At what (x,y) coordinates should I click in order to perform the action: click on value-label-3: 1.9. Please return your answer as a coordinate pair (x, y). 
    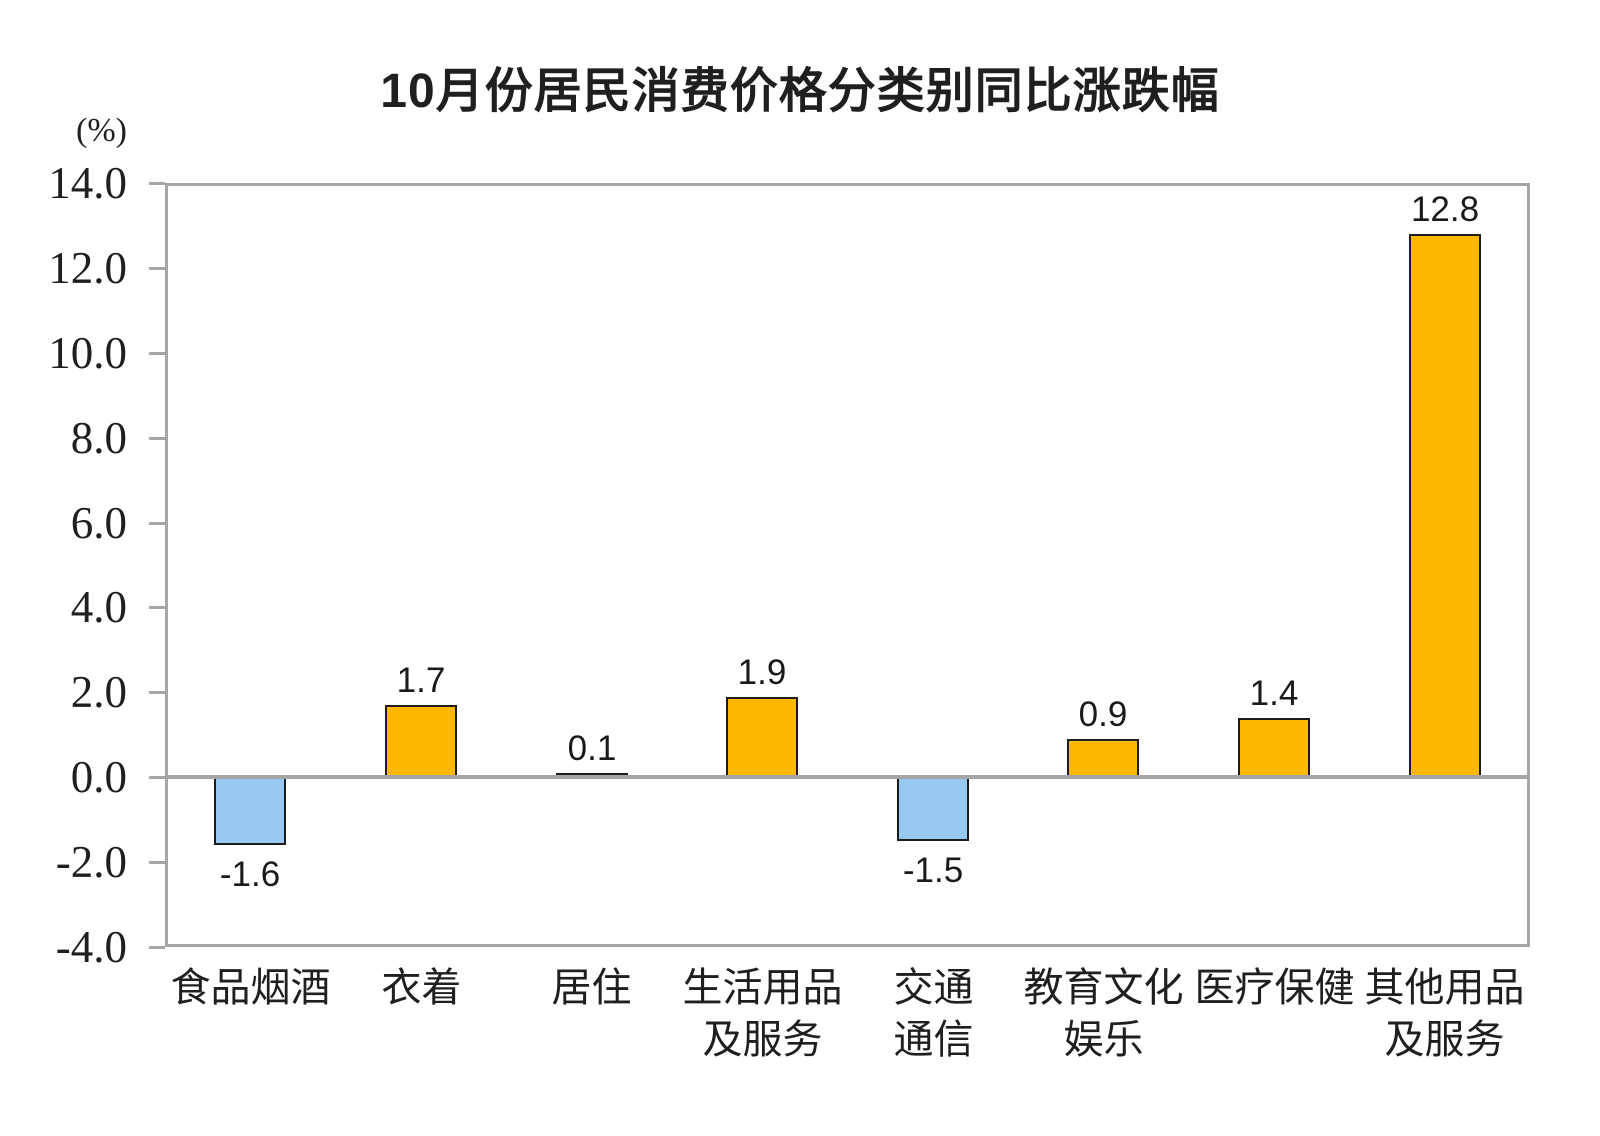
    Looking at the image, I should click on (762, 672).